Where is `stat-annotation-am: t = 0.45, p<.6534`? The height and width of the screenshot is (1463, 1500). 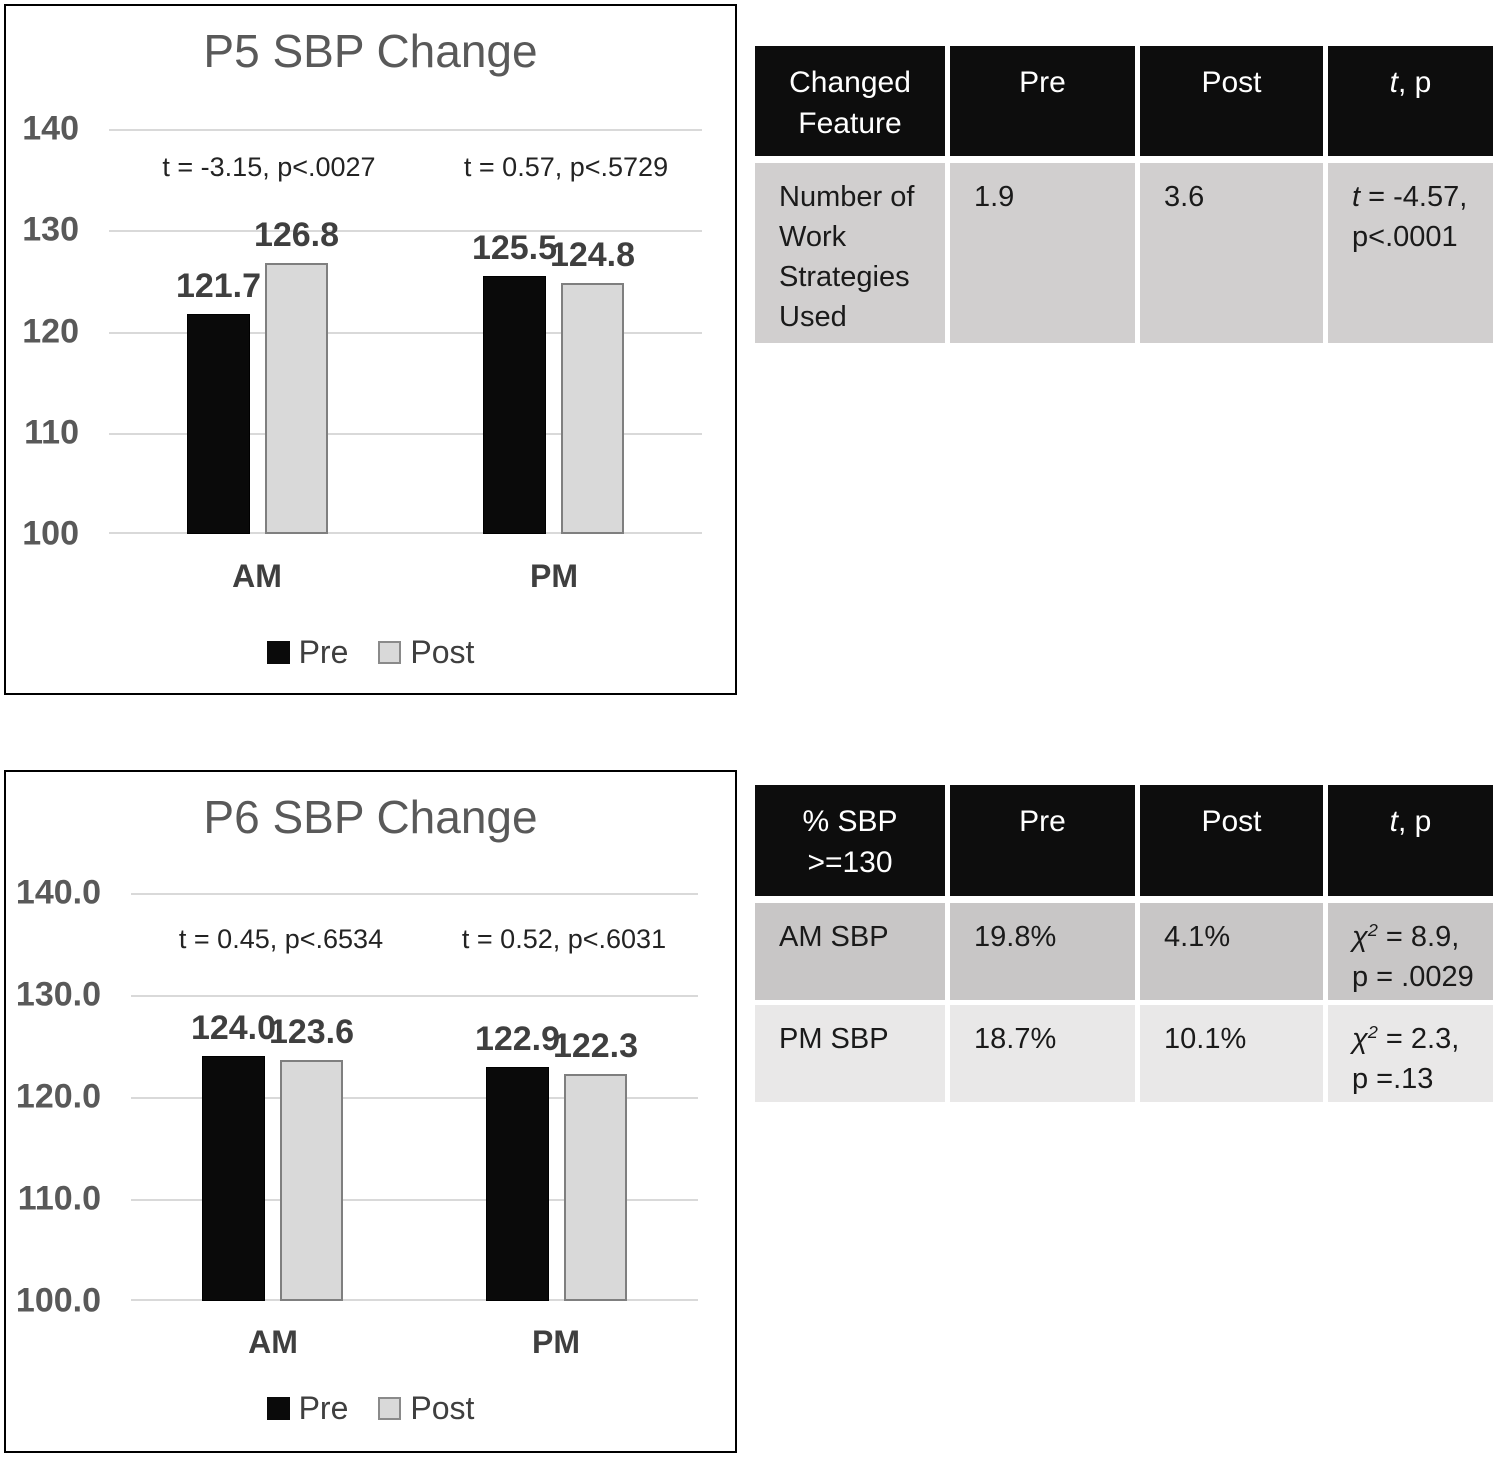
stat-annotation-am: t = 0.45, p<.6534 is located at coordinates (281, 939).